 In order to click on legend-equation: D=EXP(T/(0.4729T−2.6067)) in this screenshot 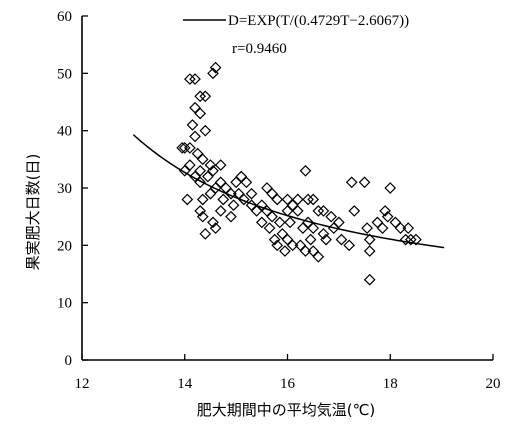, I will do `click(318, 21)`.